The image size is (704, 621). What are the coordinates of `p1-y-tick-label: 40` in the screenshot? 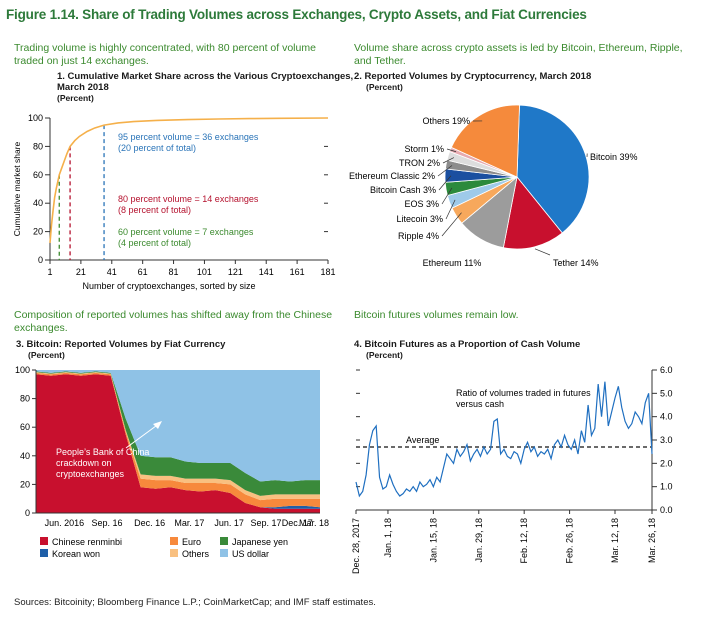 It's located at (38, 203).